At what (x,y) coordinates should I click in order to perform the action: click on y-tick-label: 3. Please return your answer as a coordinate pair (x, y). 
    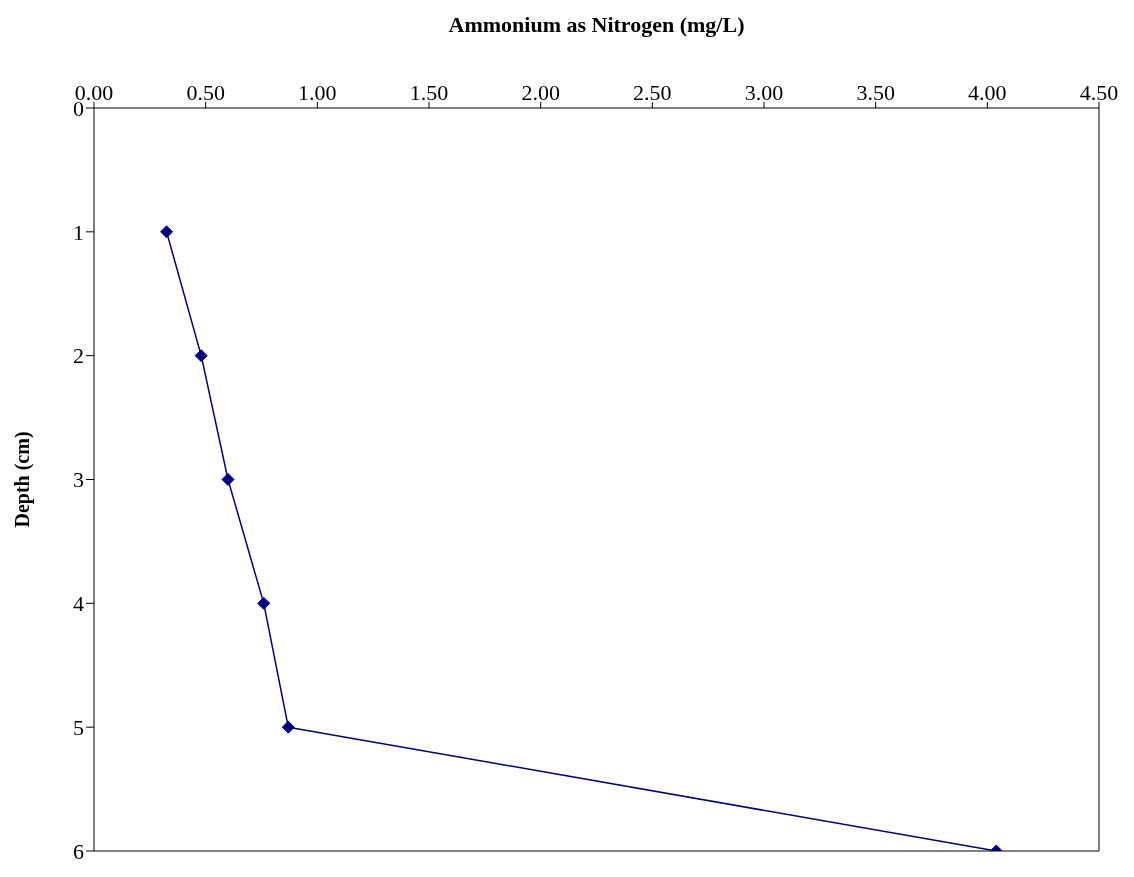
    Looking at the image, I should click on (78, 480).